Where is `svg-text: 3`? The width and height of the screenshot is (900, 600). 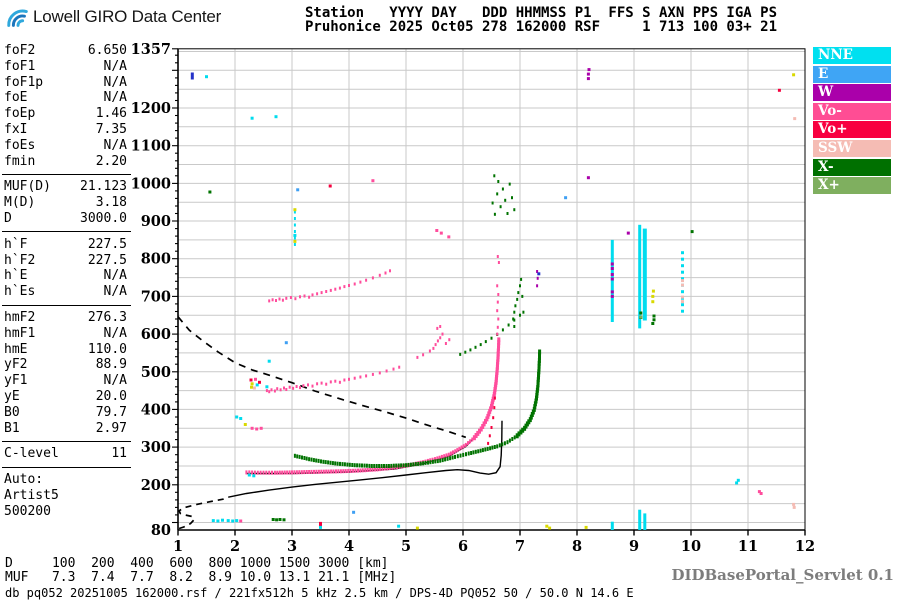
svg-text: 3 is located at coordinates (292, 546).